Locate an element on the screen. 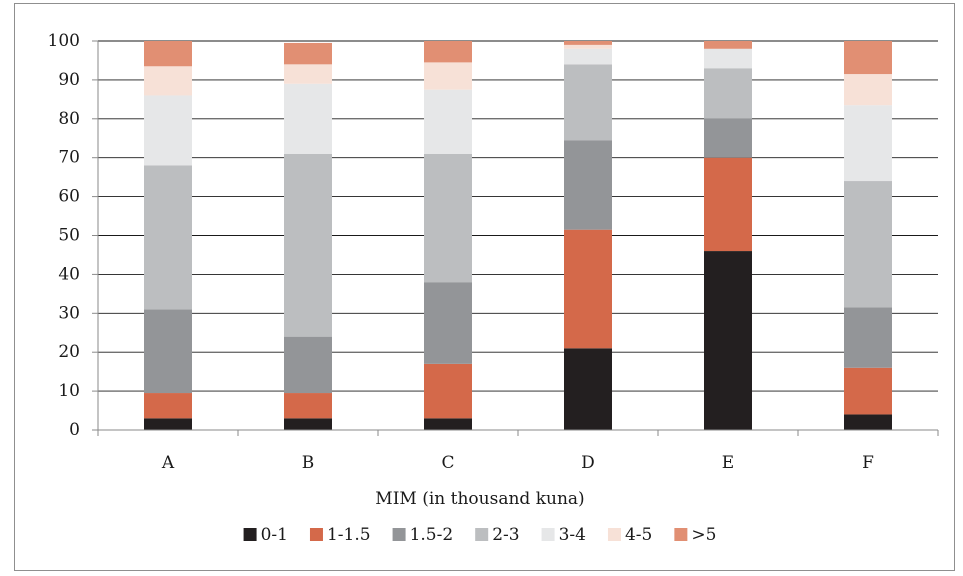 Image resolution: width=963 pixels, height=576 pixels. bar-segment-C-s3 is located at coordinates (448, 218).